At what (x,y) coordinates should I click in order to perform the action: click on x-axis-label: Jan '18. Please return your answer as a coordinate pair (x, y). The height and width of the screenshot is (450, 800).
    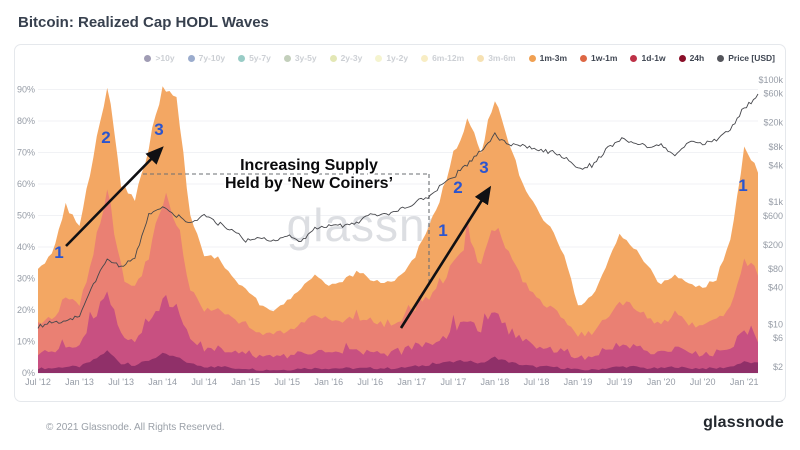
    Looking at the image, I should click on (495, 382).